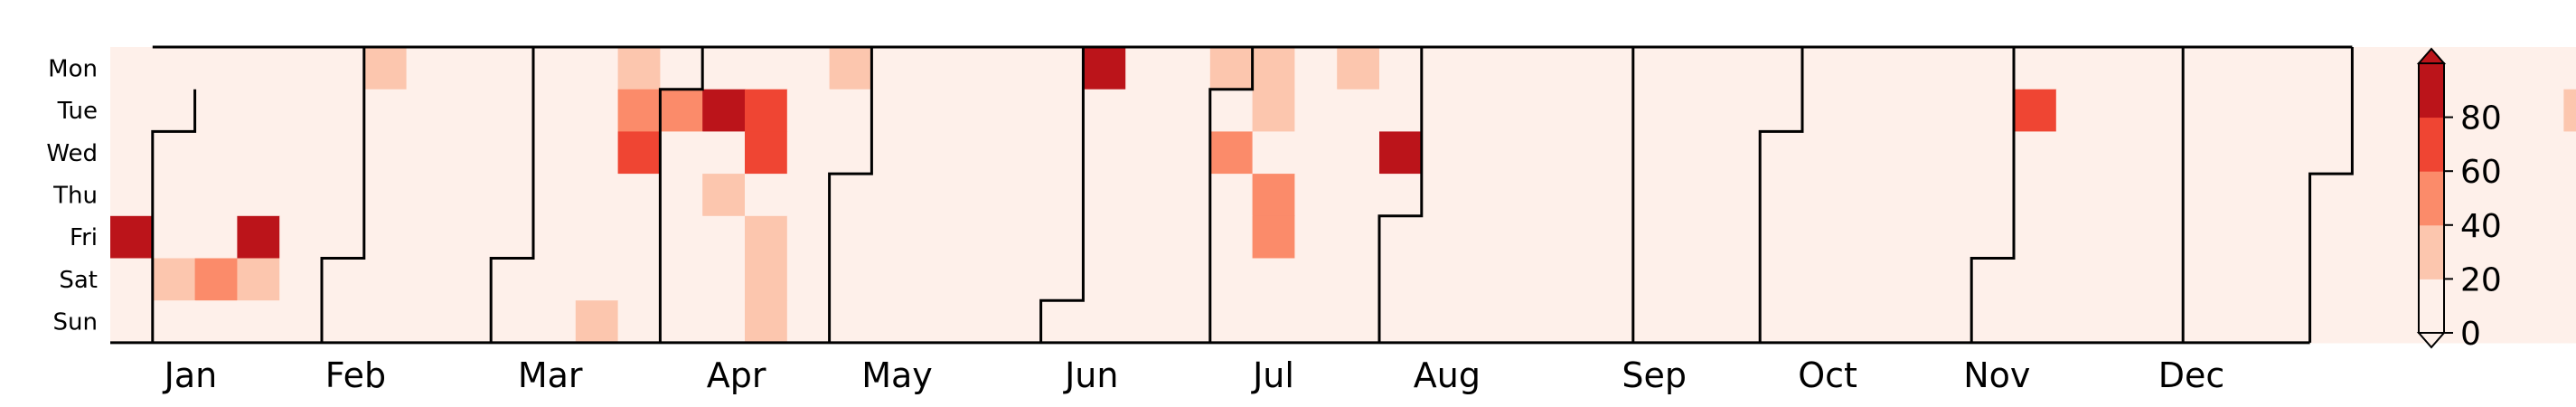  What do you see at coordinates (550, 375) in the screenshot?
I see `month-label: Mar` at bounding box center [550, 375].